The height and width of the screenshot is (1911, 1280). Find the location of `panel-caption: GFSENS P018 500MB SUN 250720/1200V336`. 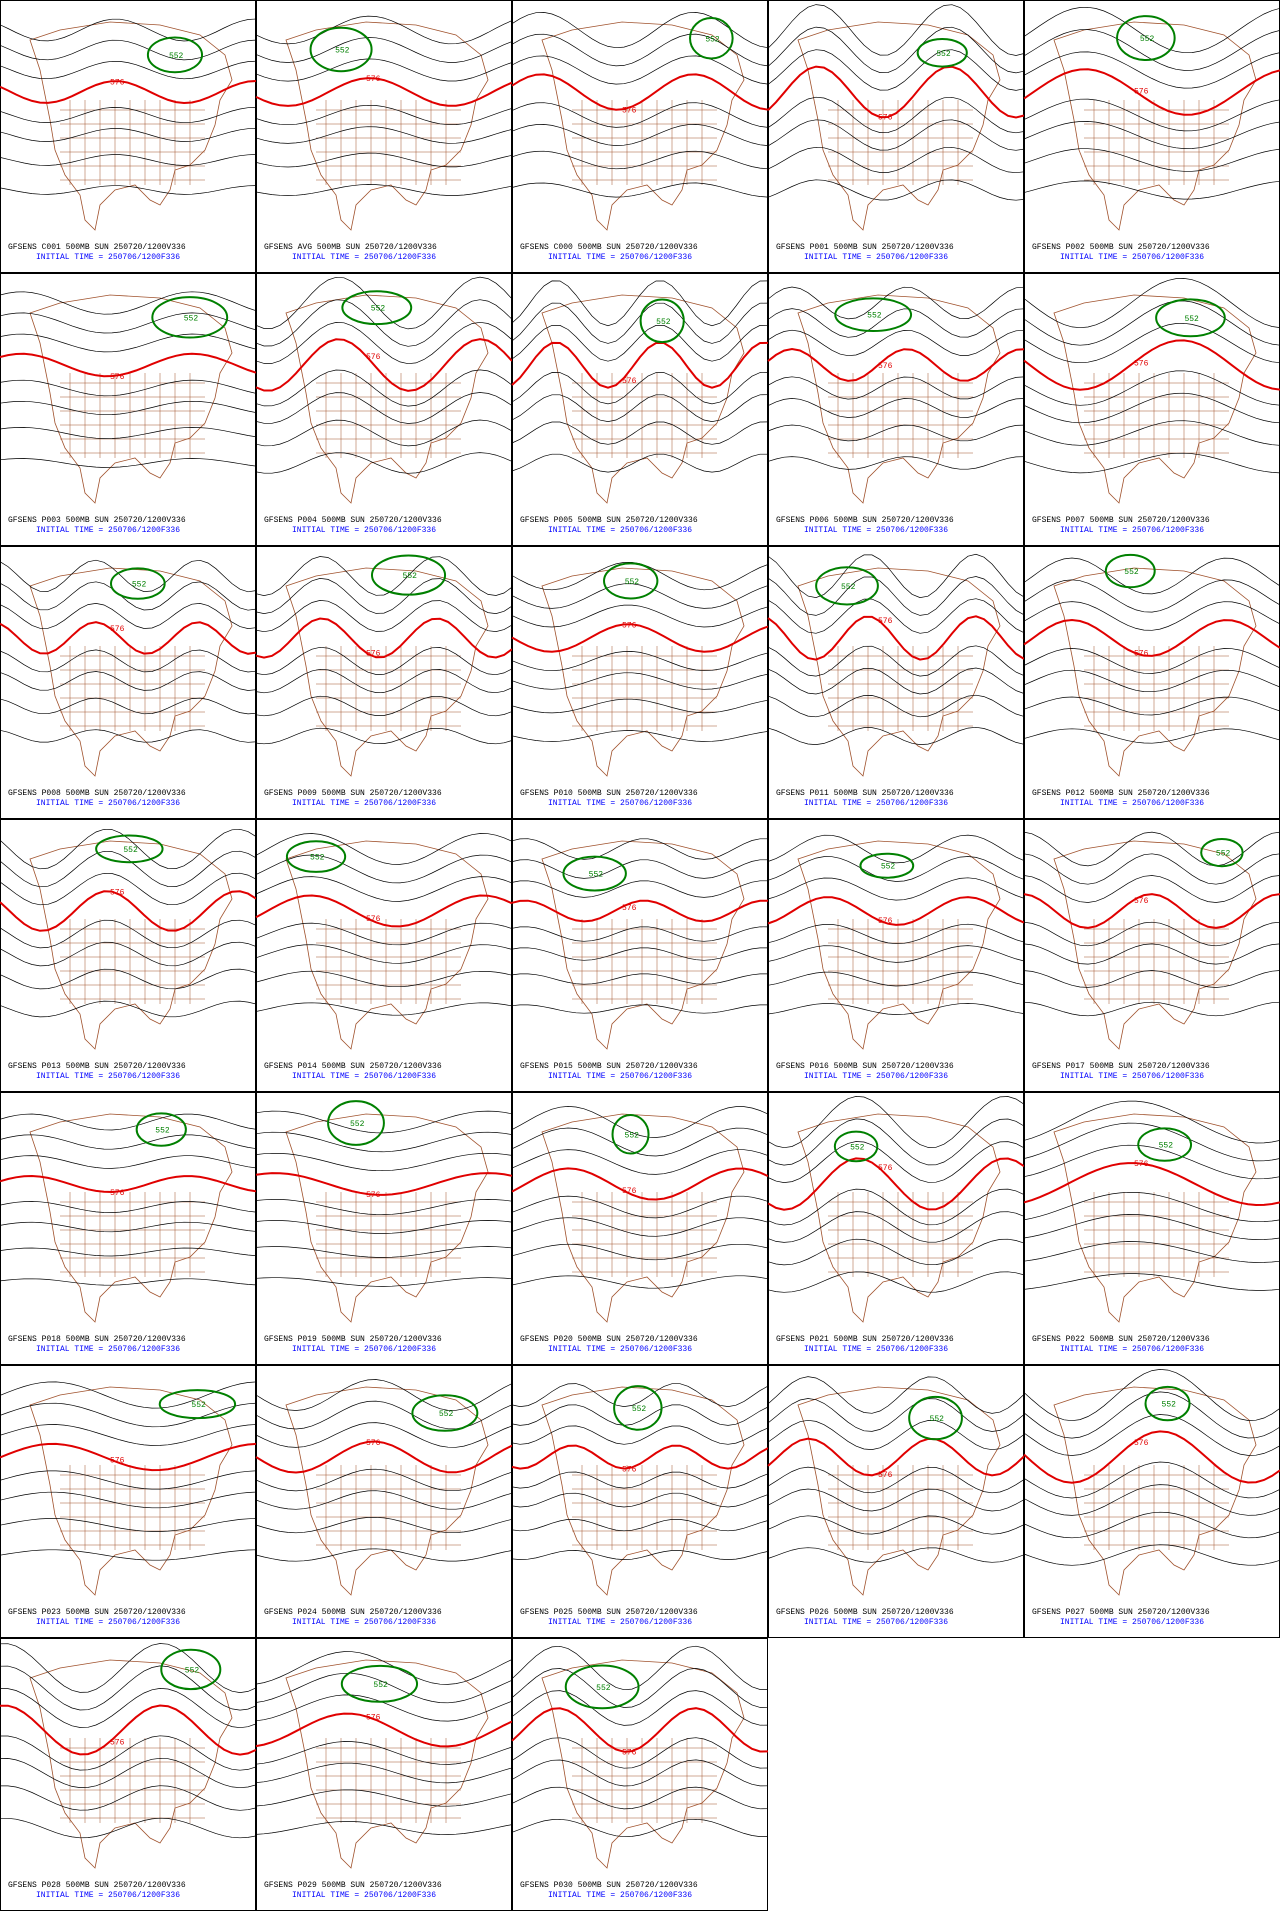

panel-caption: GFSENS P018 500MB SUN 250720/1200V336 is located at coordinates (97, 1339).